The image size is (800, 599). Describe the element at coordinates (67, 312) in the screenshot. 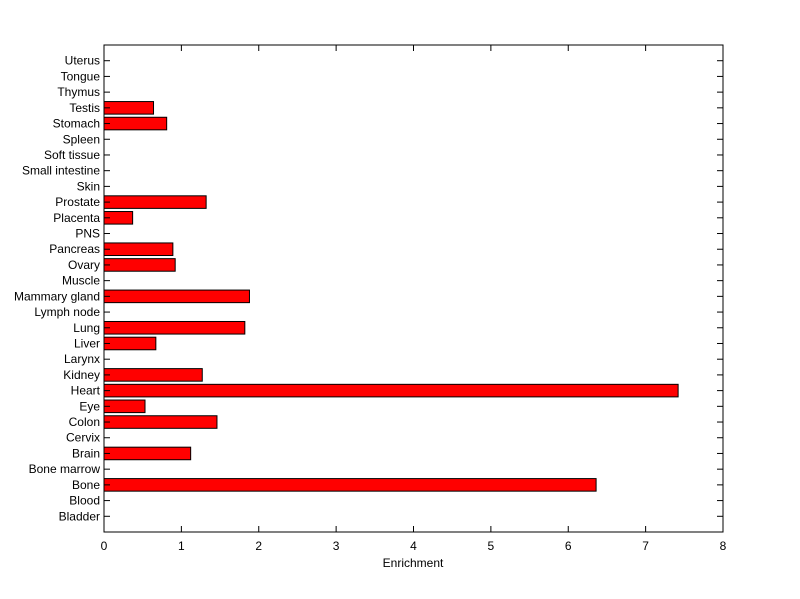

I see `y-tick-label: Lymph node` at that location.